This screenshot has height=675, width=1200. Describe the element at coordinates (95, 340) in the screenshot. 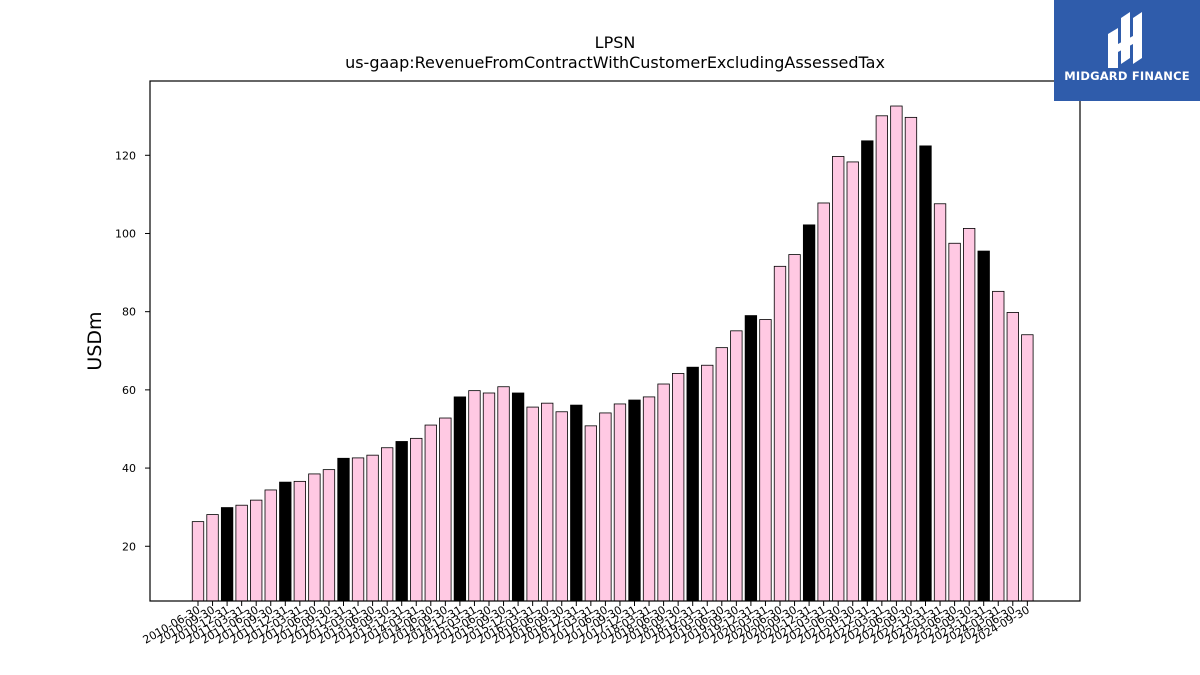

I see `y-axis-label: USDm` at that location.